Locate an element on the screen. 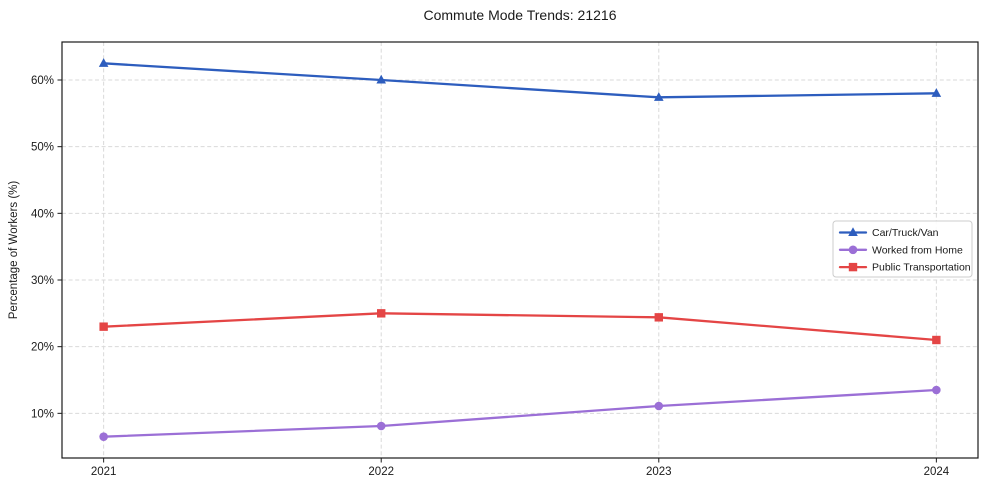  legend-box is located at coordinates (902, 249).